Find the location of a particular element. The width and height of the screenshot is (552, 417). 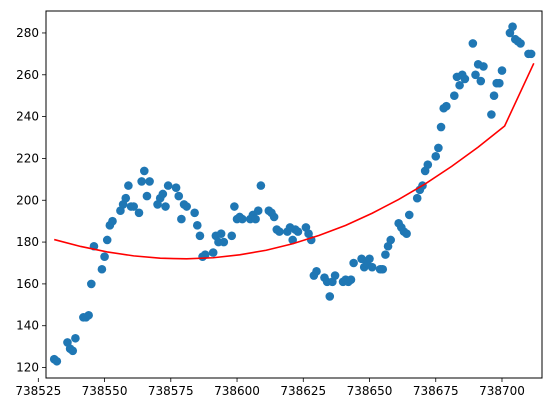

y-tick-label: 240 is located at coordinates (27, 117).